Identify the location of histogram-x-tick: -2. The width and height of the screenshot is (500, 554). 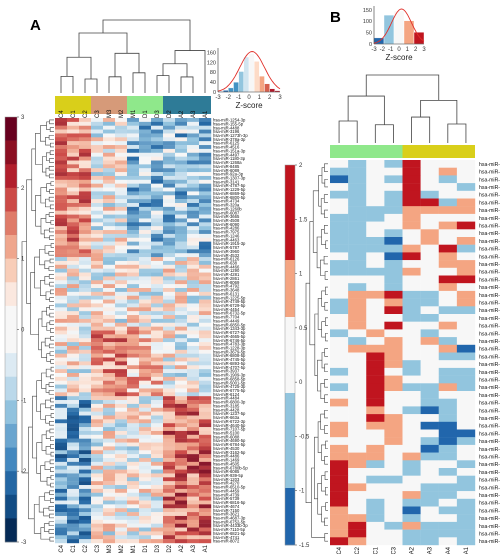
(229, 98).